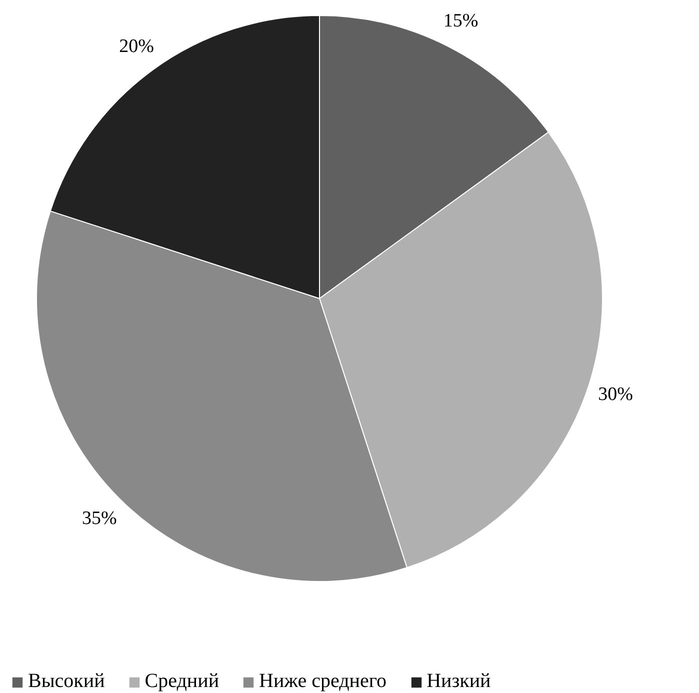 The height and width of the screenshot is (693, 699). What do you see at coordinates (458, 681) in the screenshot?
I see `legend-label: Низкий` at bounding box center [458, 681].